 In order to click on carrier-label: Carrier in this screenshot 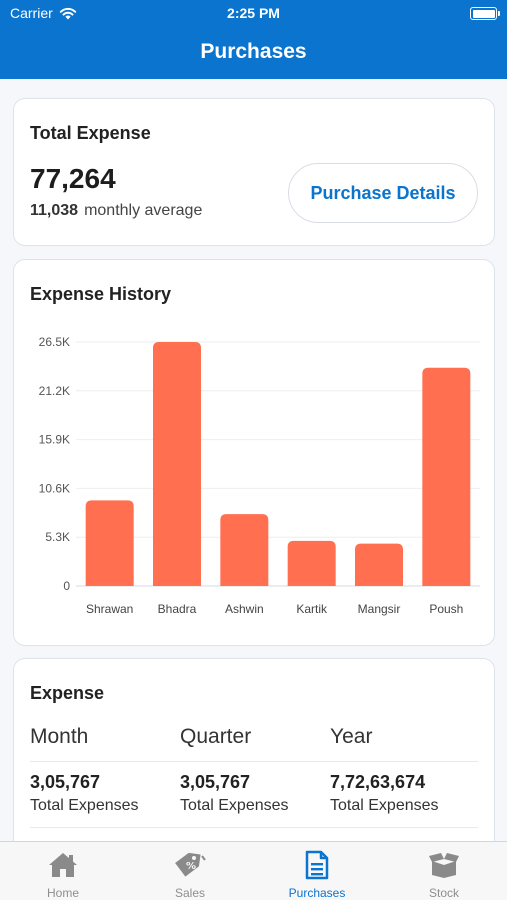, I will do `click(31, 13)`.